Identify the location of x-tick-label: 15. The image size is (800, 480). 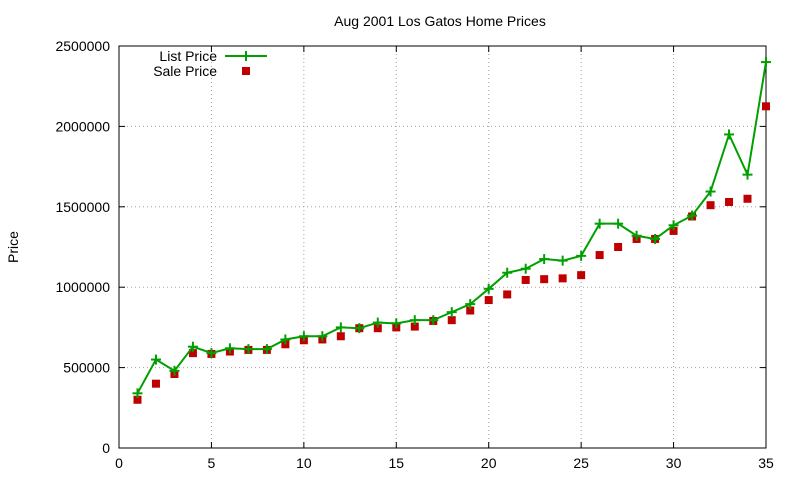
(396, 463).